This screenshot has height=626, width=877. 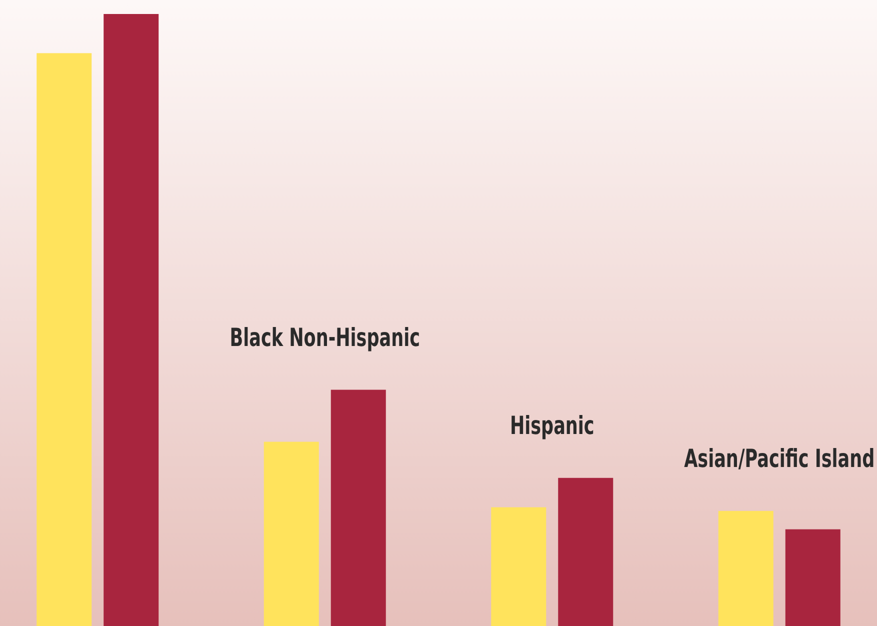 I want to click on x-tick-label: Asian/Pacific Island, so click(x=779, y=459).